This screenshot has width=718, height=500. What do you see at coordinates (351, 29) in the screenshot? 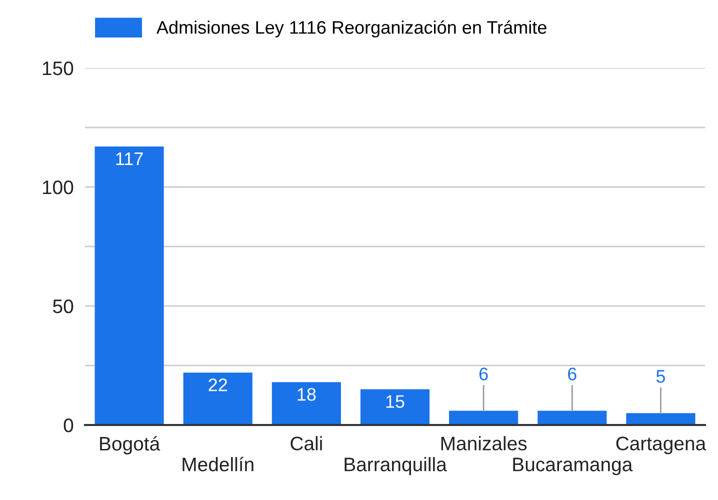
I see `legend-label: Admisiones Ley 1116 Reorganización en Trámite` at bounding box center [351, 29].